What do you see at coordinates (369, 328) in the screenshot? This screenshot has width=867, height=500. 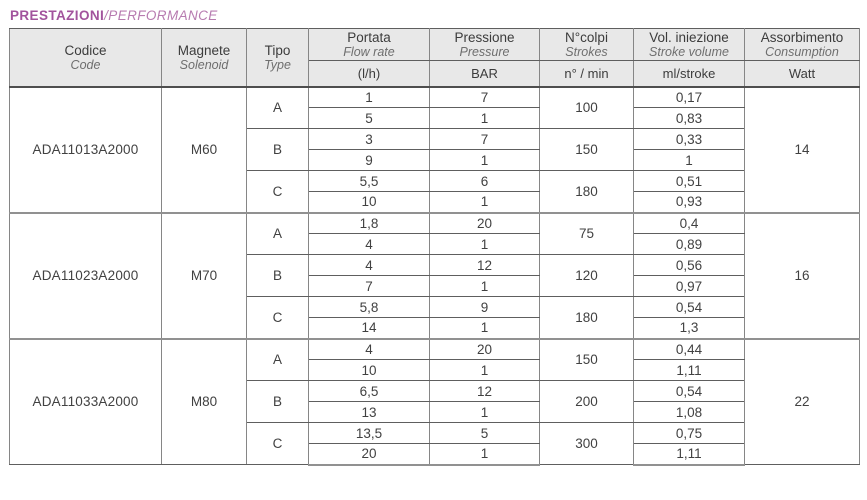 I see `flow-cell: 14` at bounding box center [369, 328].